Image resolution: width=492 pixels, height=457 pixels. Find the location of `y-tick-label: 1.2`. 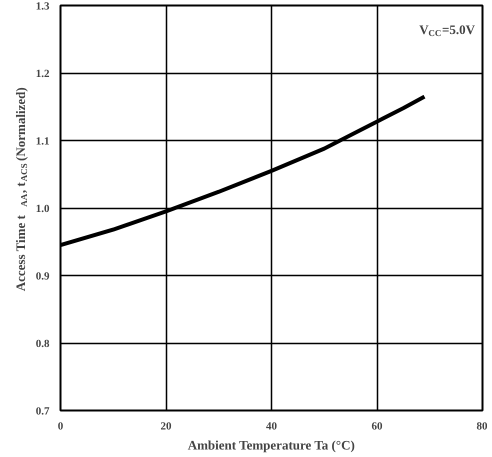

y-tick-label: 1.2 is located at coordinates (43, 74).